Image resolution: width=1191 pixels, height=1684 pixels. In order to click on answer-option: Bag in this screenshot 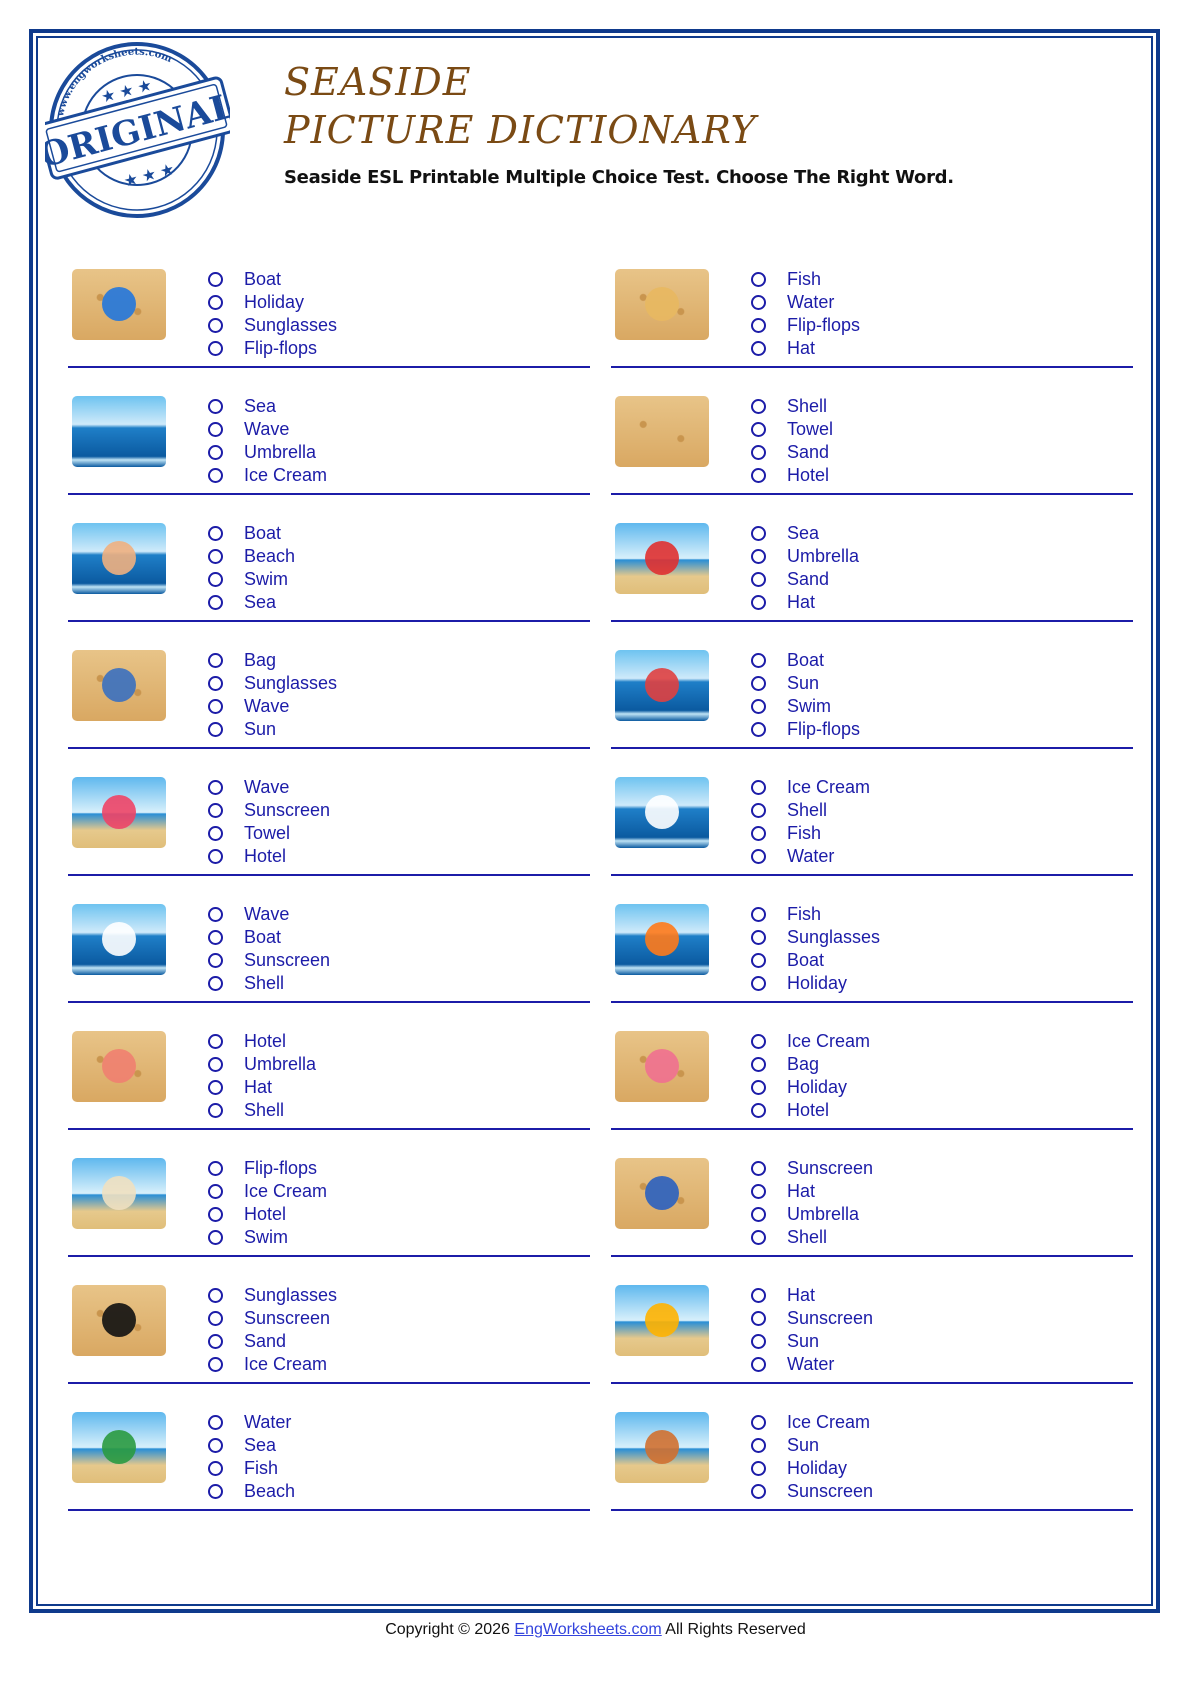, I will do `click(360, 660)`.